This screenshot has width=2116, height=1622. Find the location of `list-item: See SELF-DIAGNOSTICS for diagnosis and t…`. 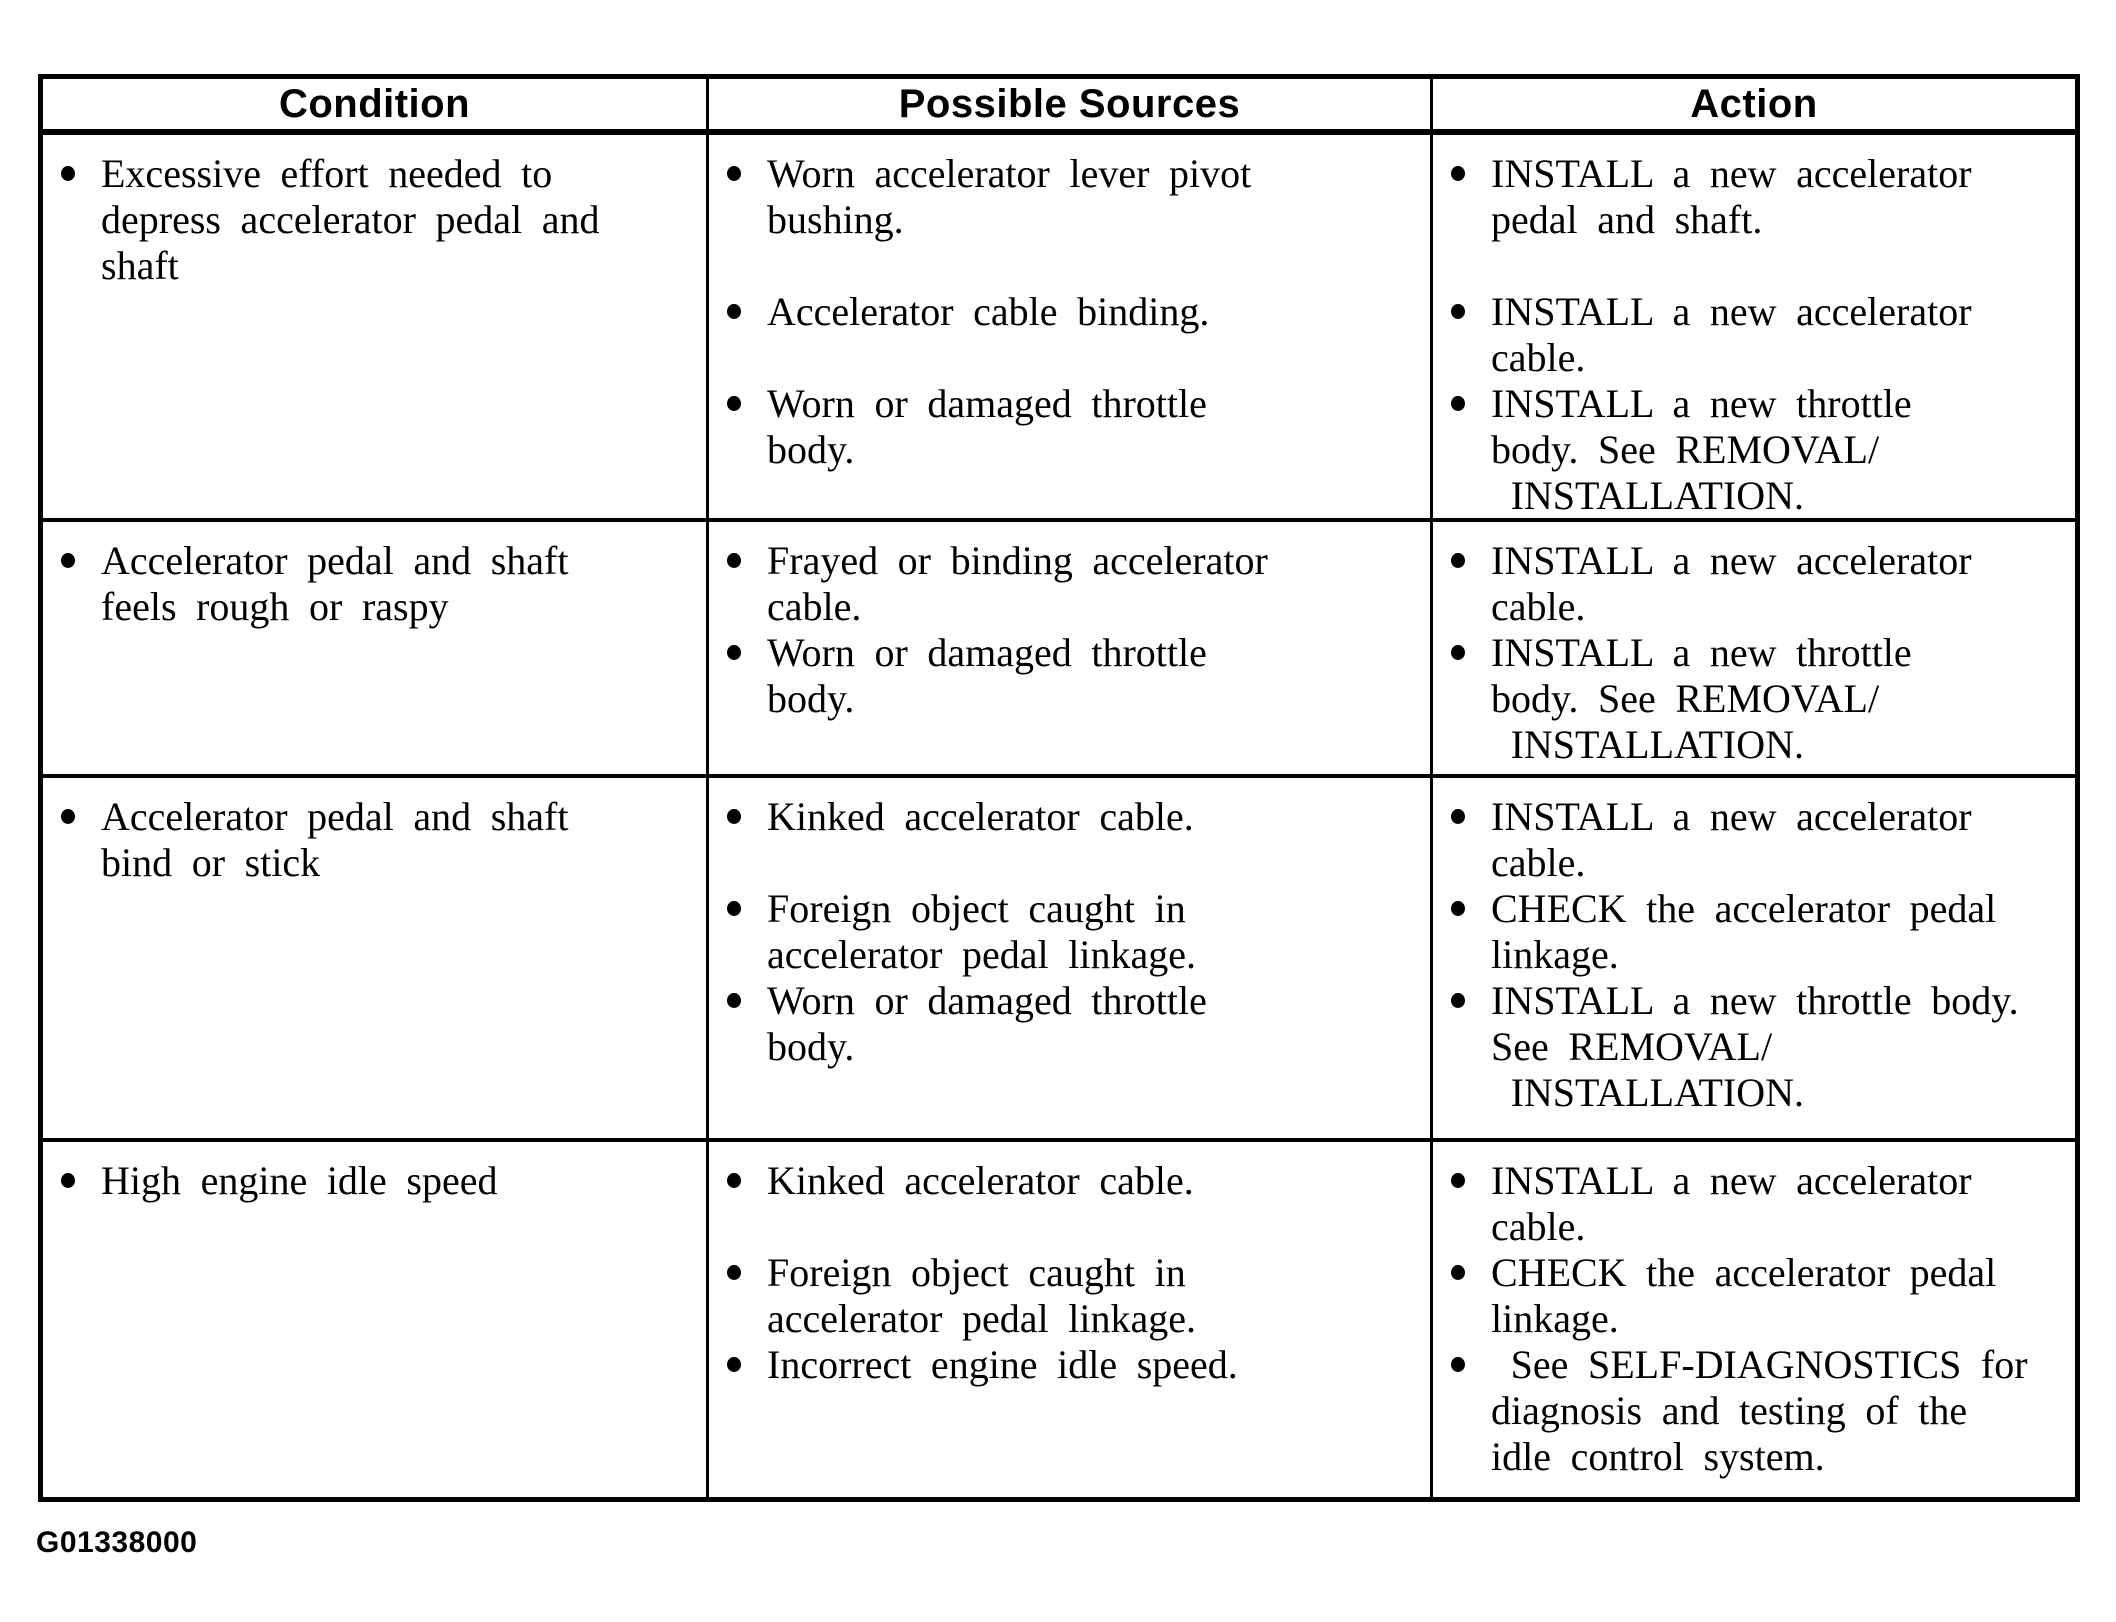

list-item: See SELF-DIAGNOSTICS for diagnosis and t… is located at coordinates (1750, 1411).